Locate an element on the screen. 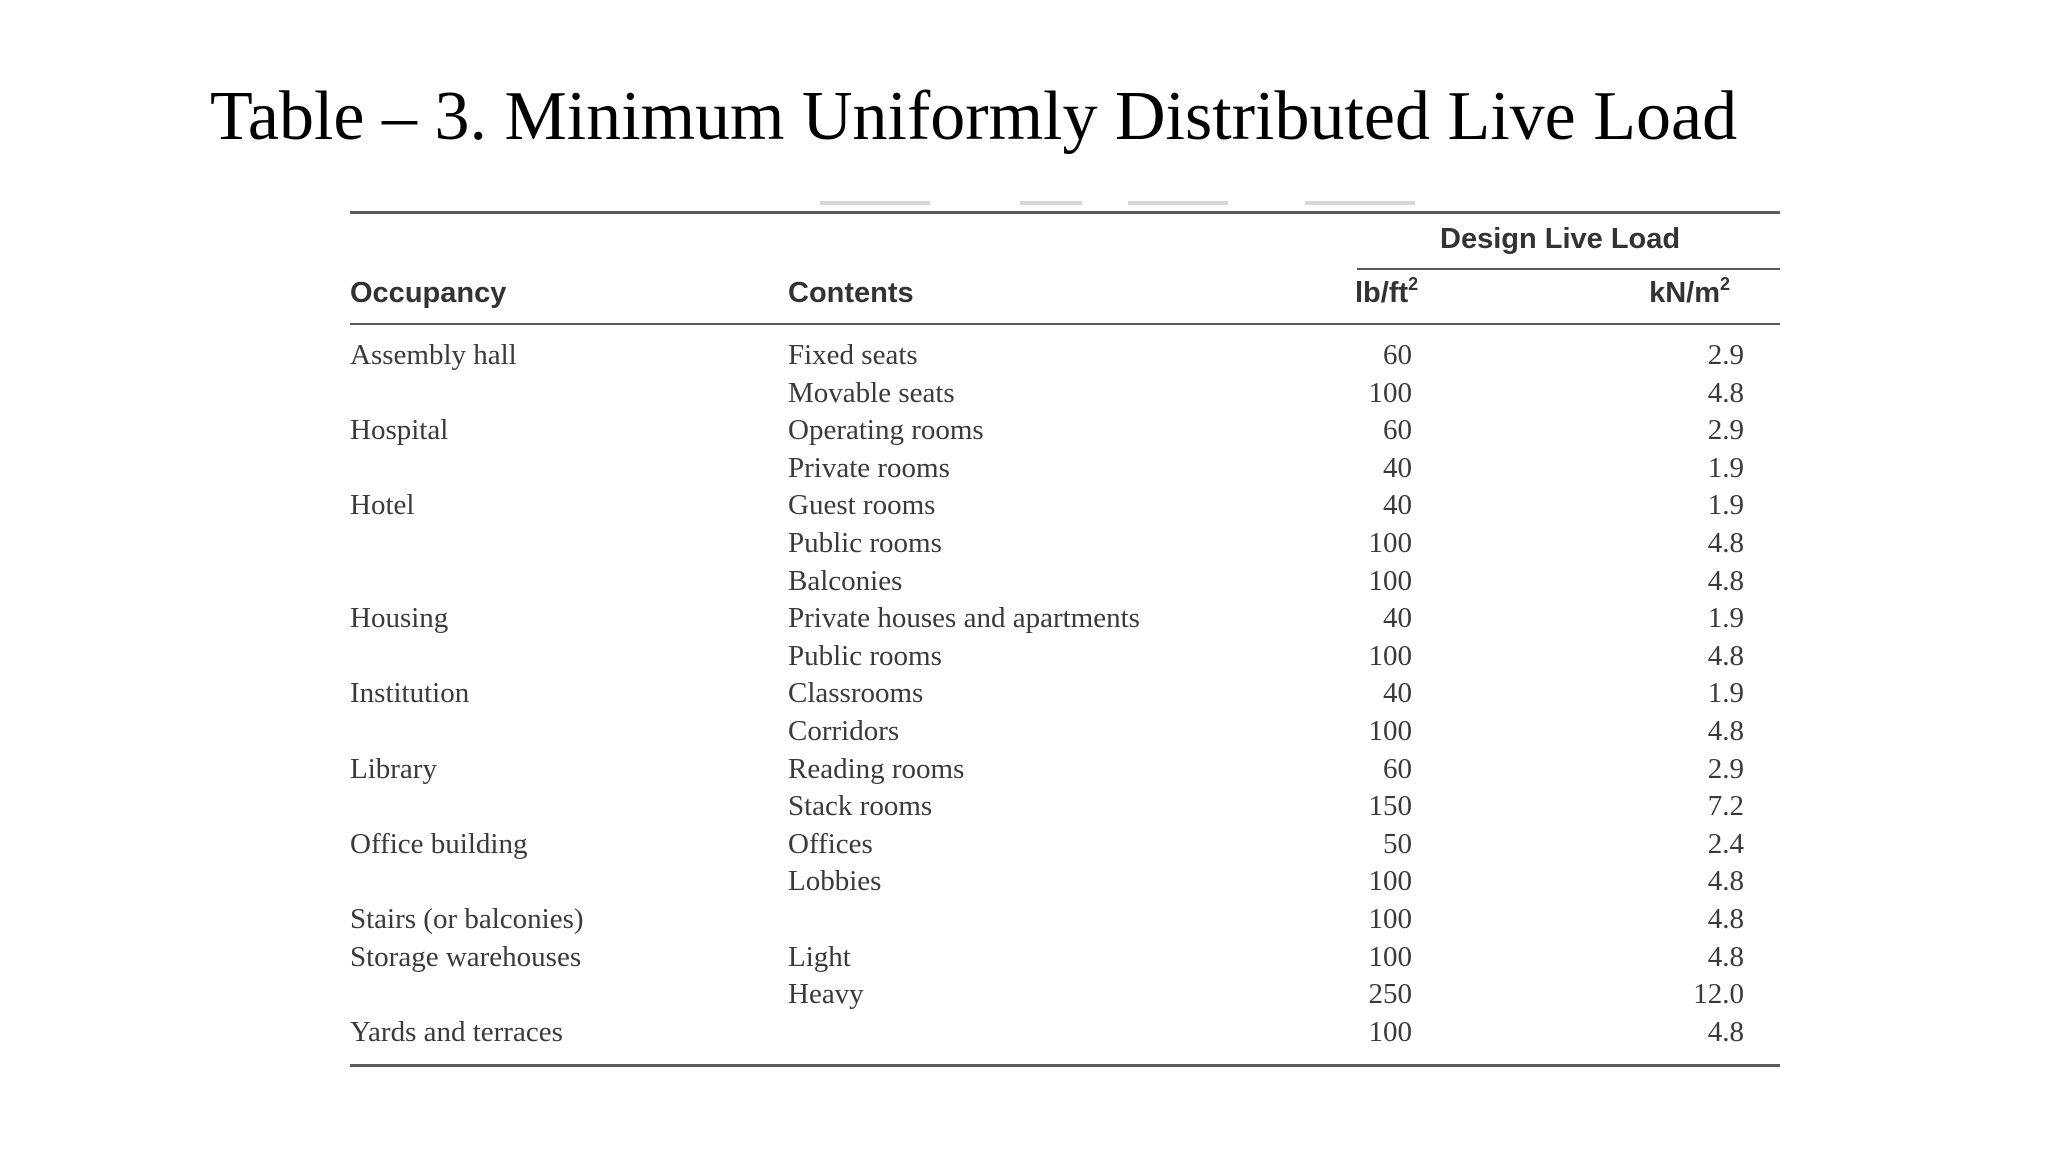  kn-m2-header: kN/m2 is located at coordinates (1689, 292).